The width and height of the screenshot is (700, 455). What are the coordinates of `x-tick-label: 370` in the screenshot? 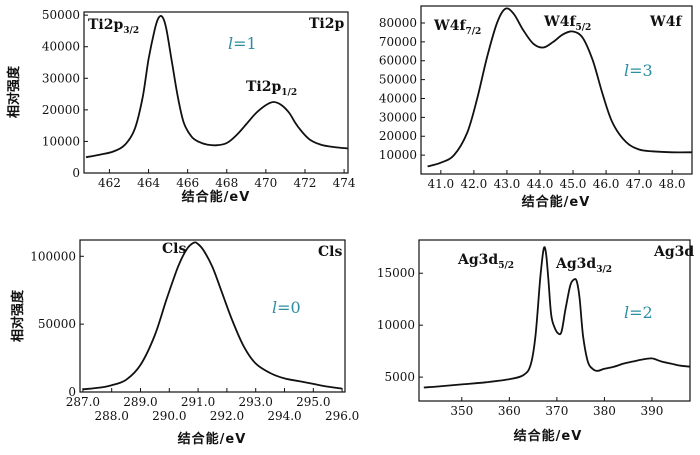 It's located at (556, 411).